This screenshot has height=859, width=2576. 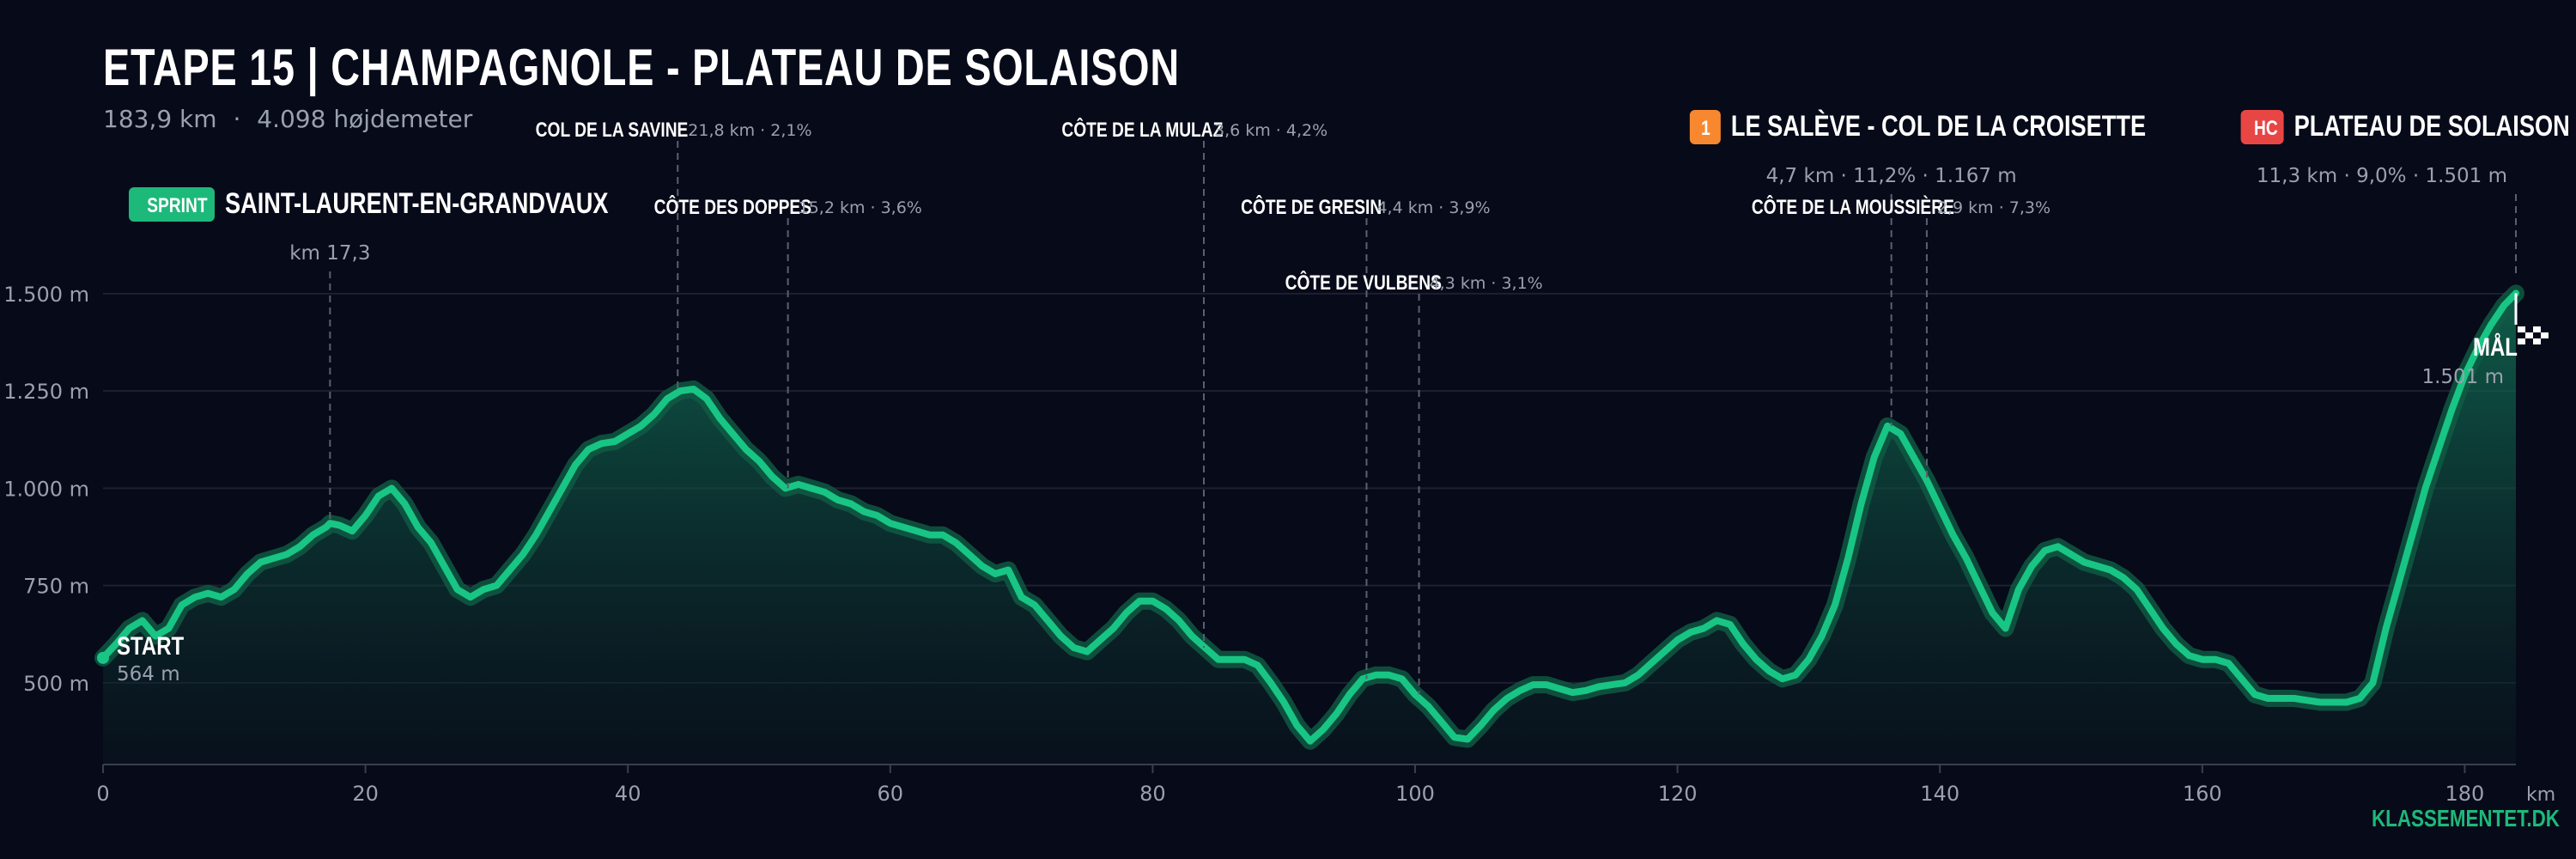 I want to click on start-elevation: 564 m, so click(x=148, y=674).